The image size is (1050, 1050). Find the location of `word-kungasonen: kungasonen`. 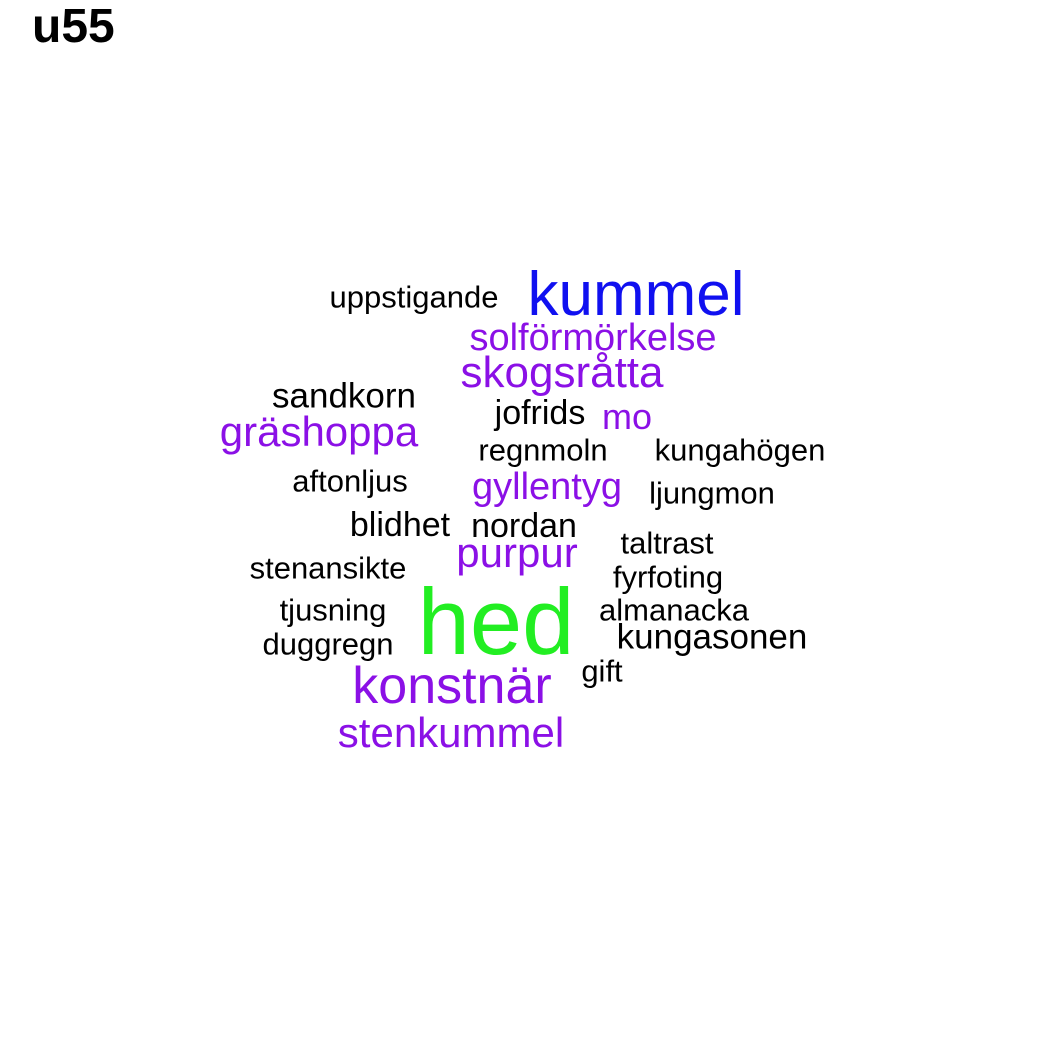

word-kungasonen: kungasonen is located at coordinates (712, 637).